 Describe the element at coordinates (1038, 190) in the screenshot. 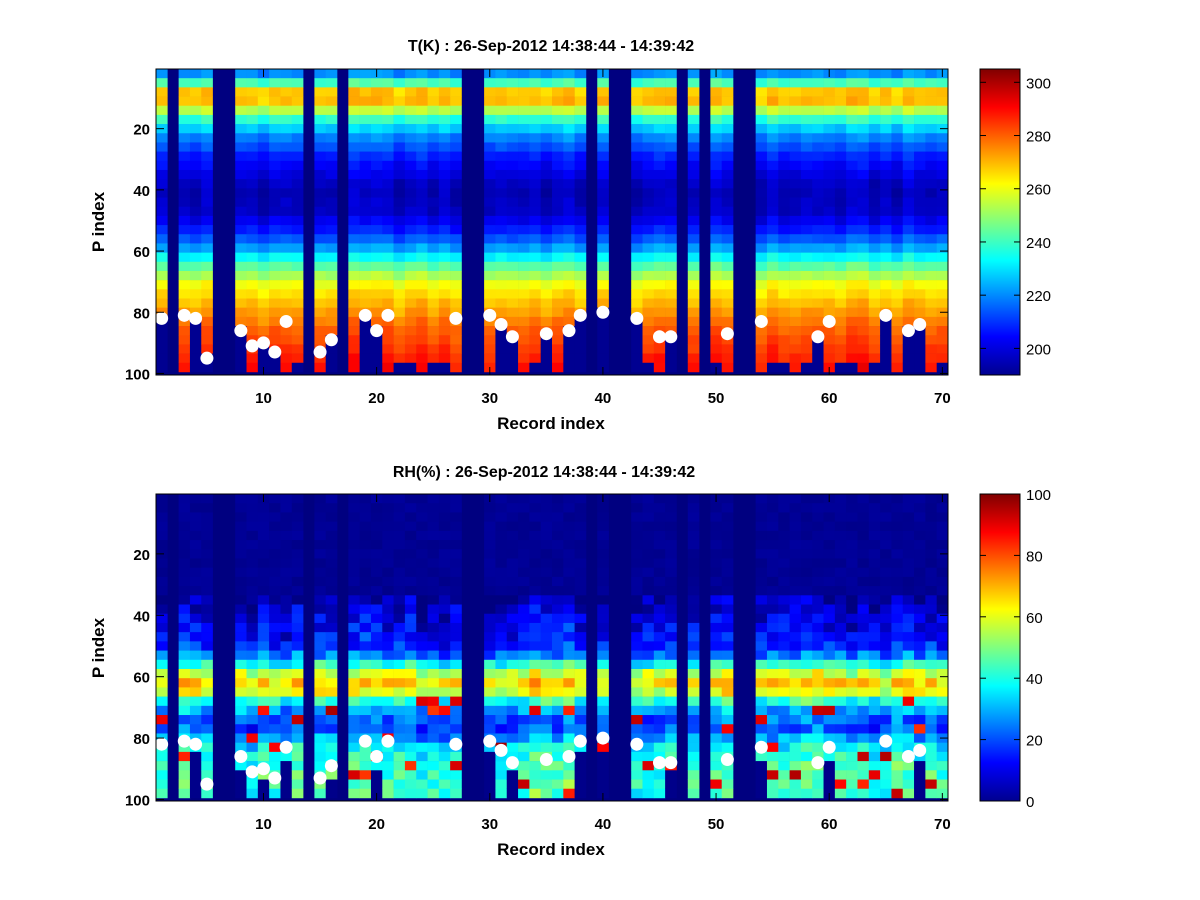

I see `colorbar-tick-label: 260` at that location.